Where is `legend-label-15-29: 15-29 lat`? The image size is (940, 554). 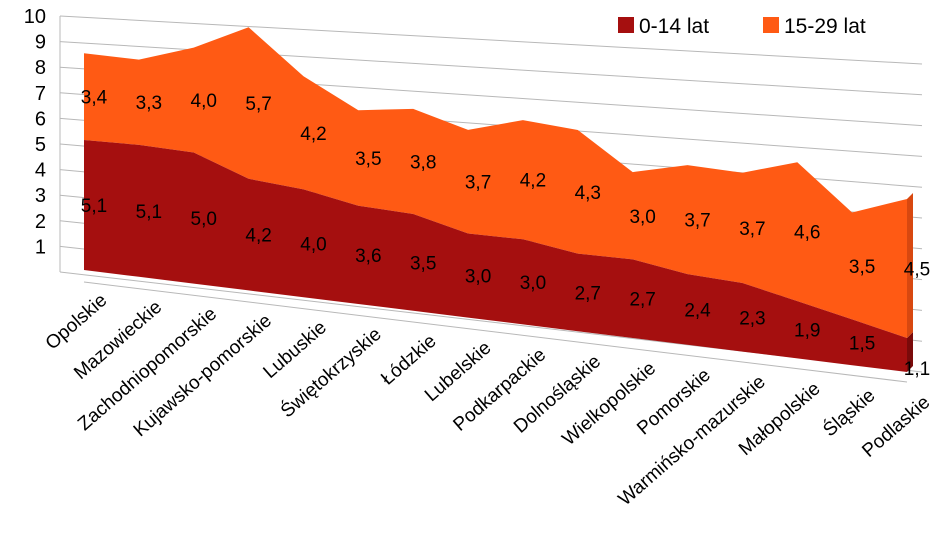
legend-label-15-29: 15-29 lat is located at coordinates (825, 26).